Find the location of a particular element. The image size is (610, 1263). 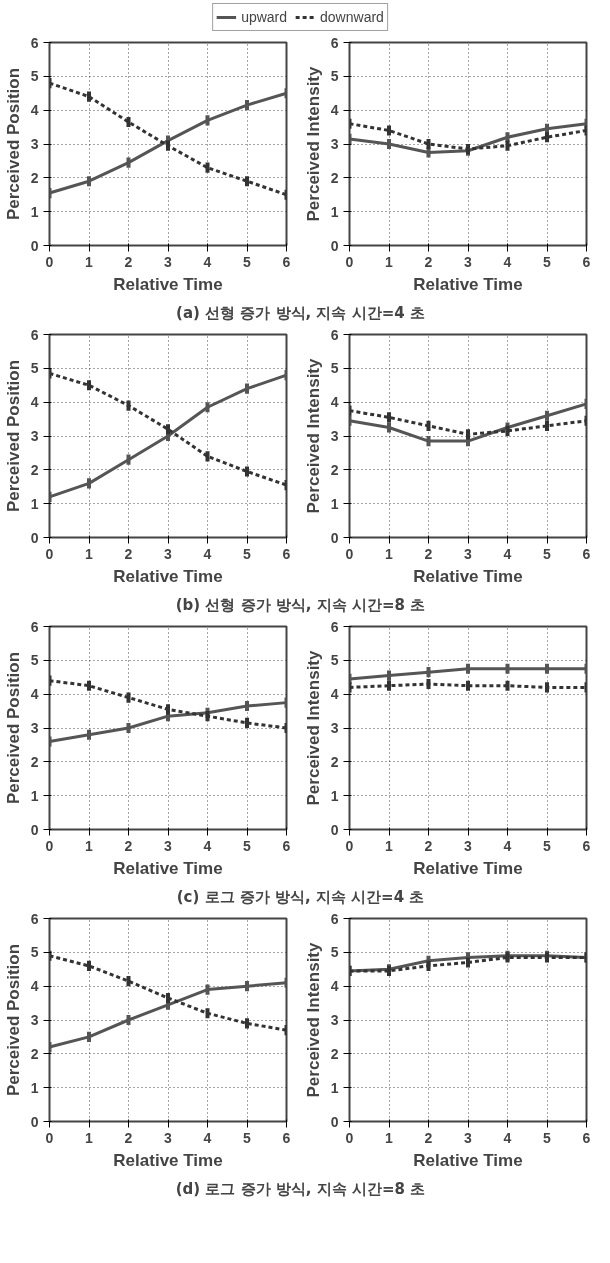

text: (d) 로그 증가 방식, 지속 시간=8 초 is located at coordinates (300, 1188).